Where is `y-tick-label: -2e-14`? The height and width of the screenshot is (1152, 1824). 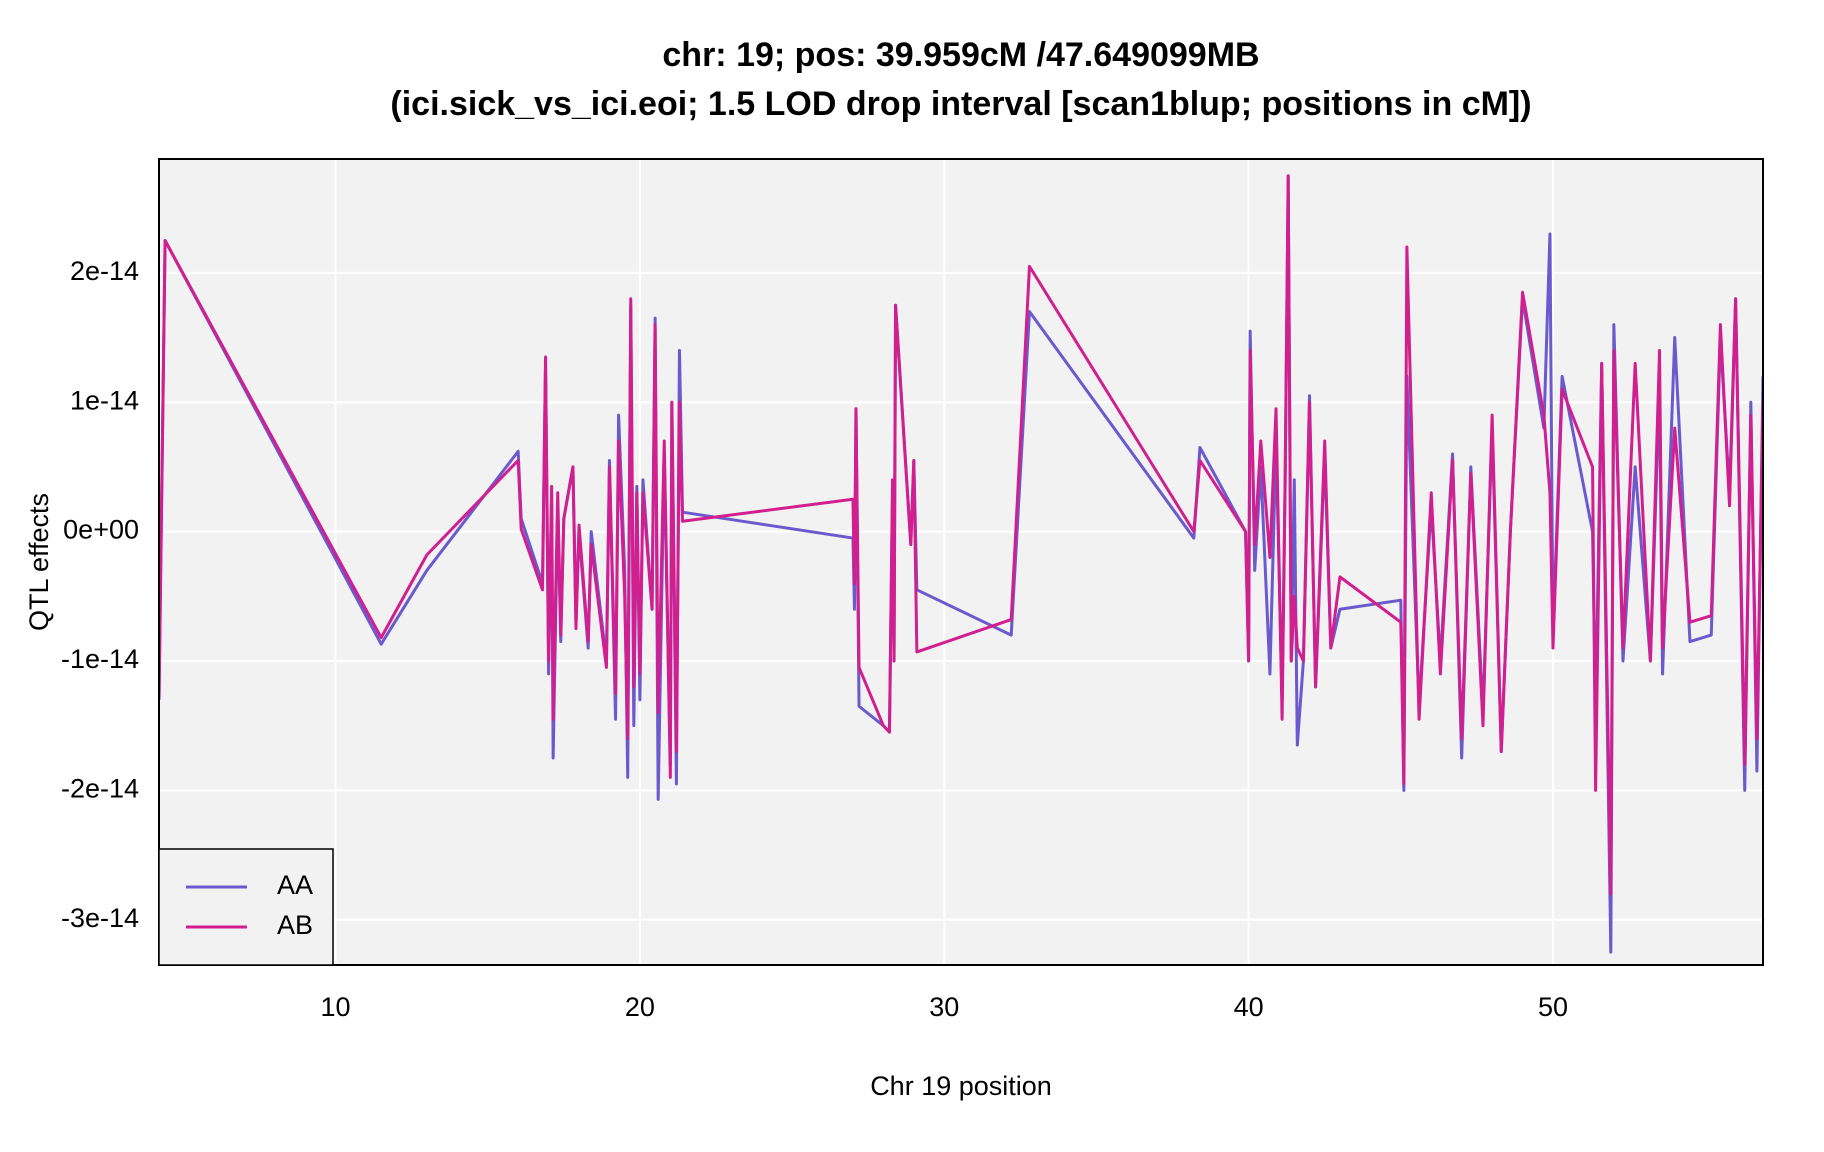
y-tick-label: -2e-14 is located at coordinates (100, 788).